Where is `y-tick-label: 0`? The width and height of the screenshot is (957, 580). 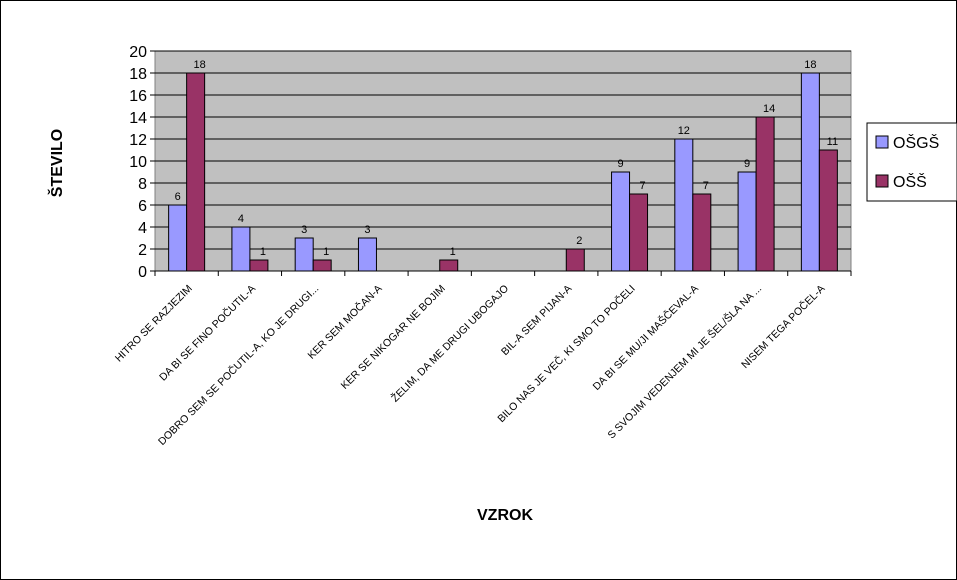 y-tick-label: 0 is located at coordinates (142, 272).